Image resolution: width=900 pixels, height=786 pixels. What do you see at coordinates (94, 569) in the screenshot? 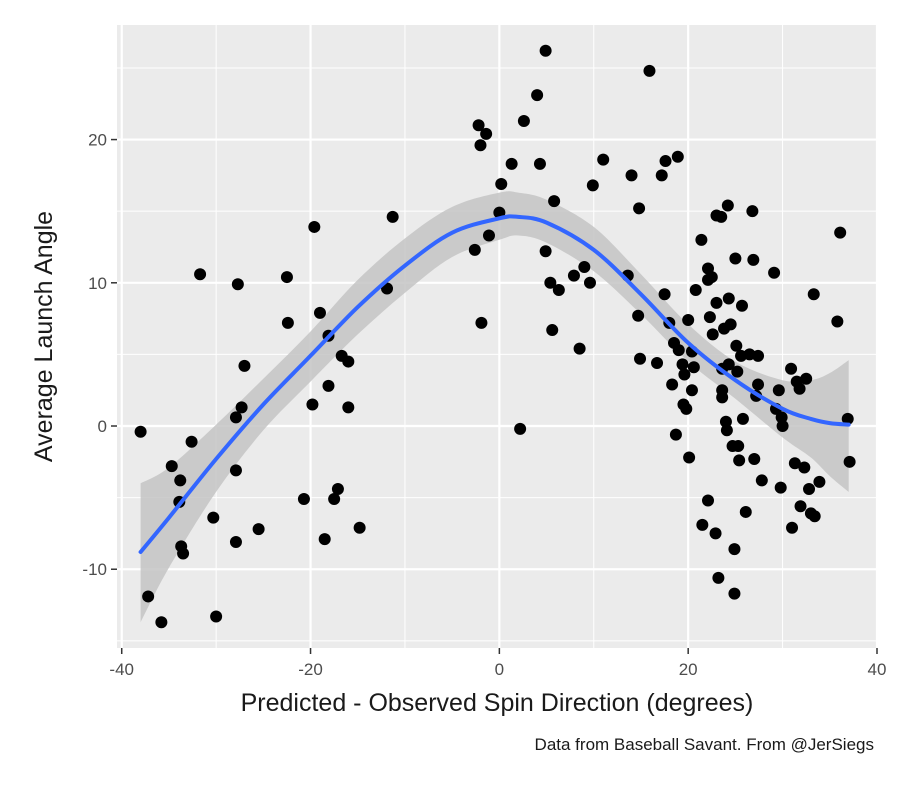
I see `y-tick-label: -10` at bounding box center [94, 569].